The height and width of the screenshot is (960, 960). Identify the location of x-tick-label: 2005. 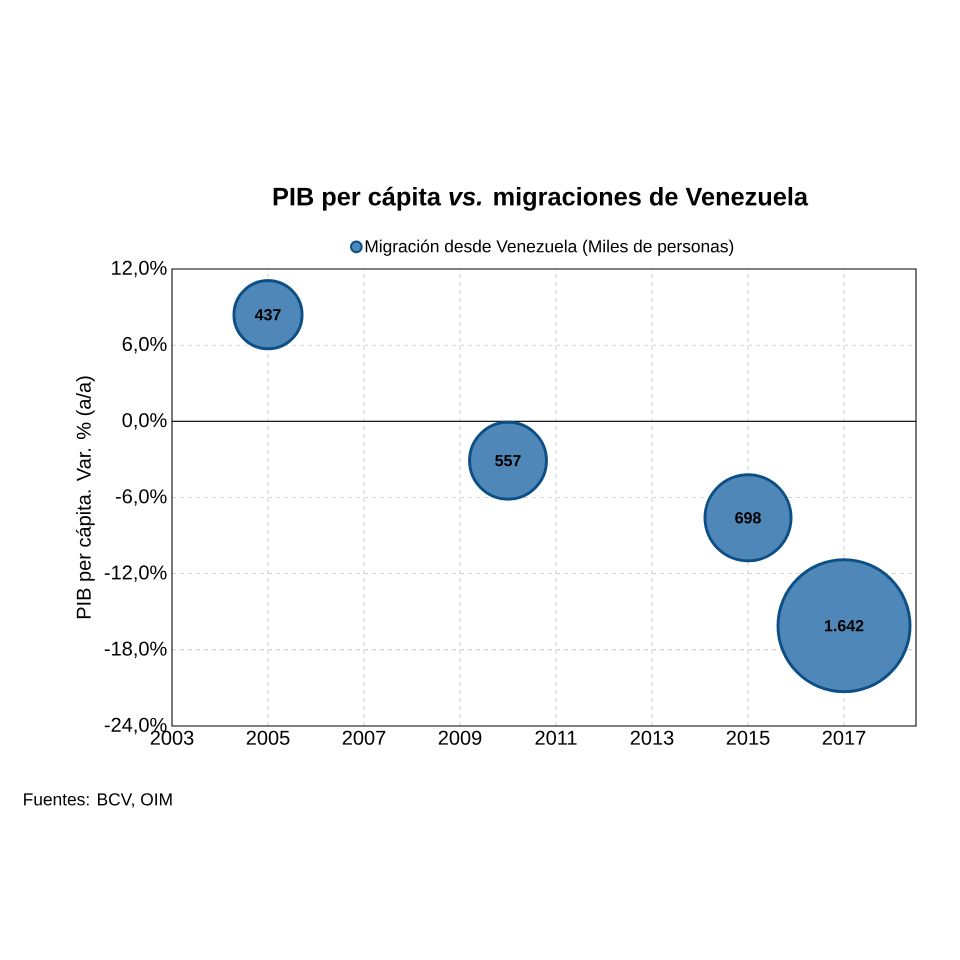
(268, 737).